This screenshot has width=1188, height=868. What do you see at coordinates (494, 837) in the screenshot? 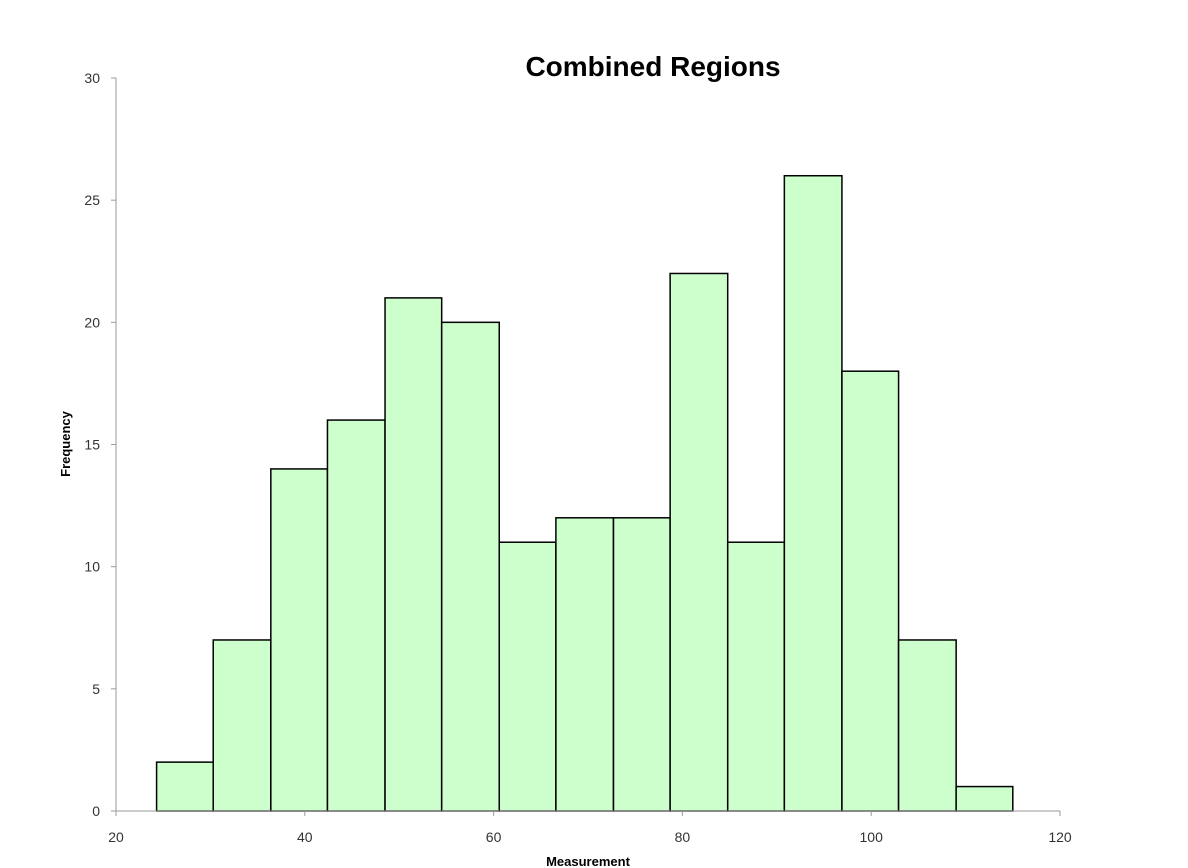
I see `x-tick-label-60: 60` at bounding box center [494, 837].